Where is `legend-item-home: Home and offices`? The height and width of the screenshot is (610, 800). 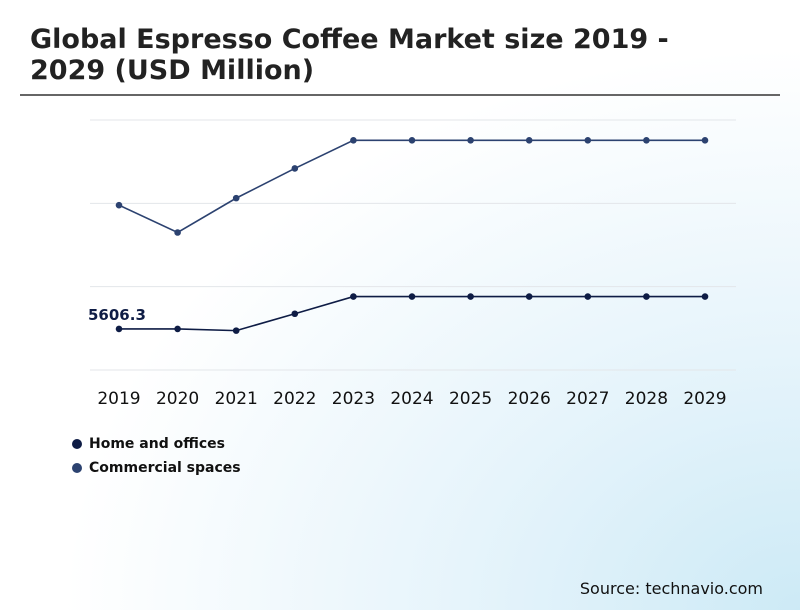 legend-item-home: Home and offices is located at coordinates (148, 444).